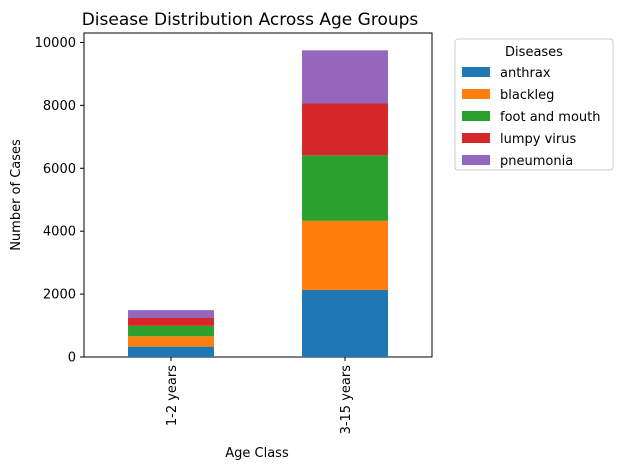 The height and width of the screenshot is (470, 622). Describe the element at coordinates (72, 358) in the screenshot. I see `y-tick-label: 0` at that location.